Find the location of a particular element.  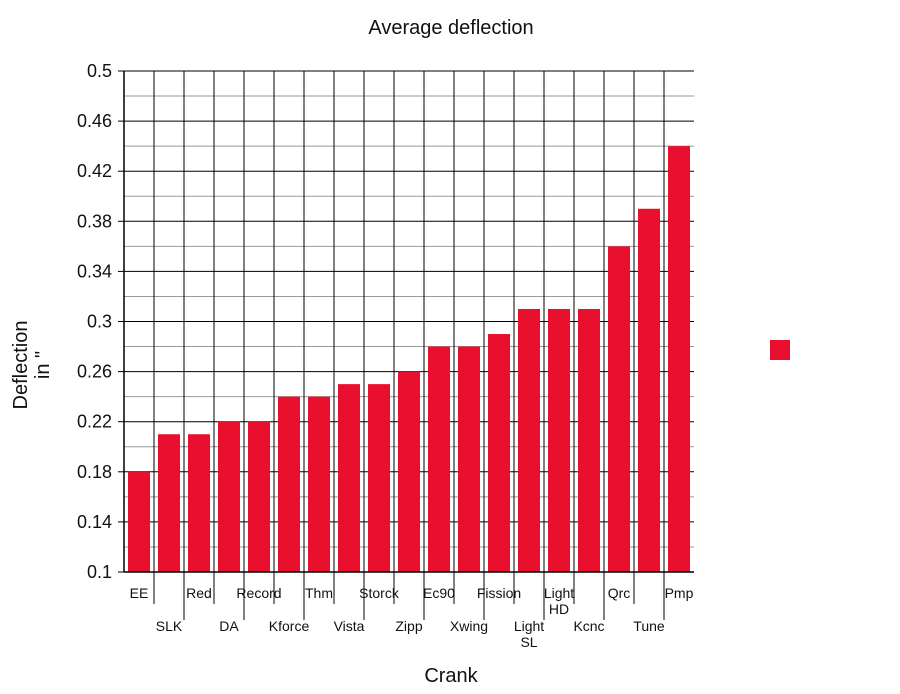

y-tick-label: 0.42 is located at coordinates (94, 171).